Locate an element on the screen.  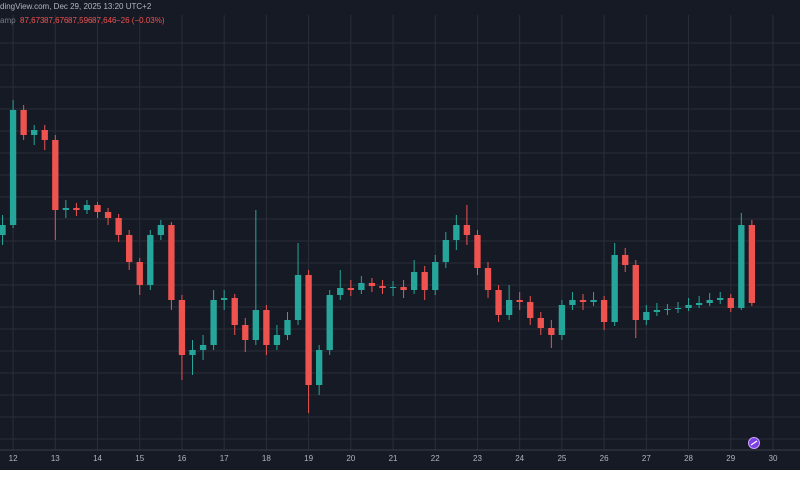
ohlc-open: 87,673 is located at coordinates (32, 20).